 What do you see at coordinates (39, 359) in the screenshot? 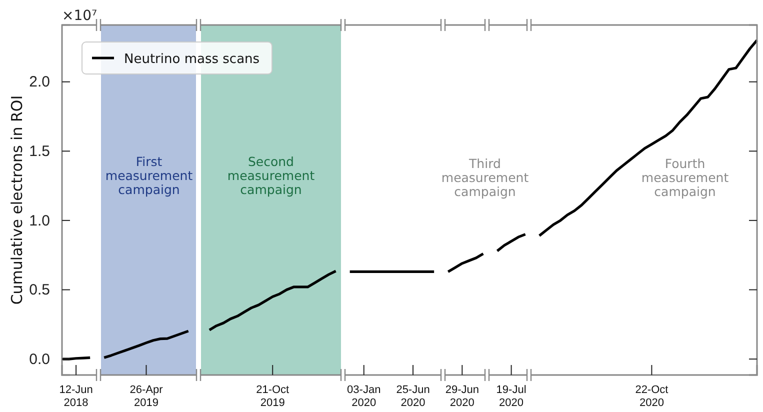
I see `y-tick-label: 0.0` at bounding box center [39, 359].